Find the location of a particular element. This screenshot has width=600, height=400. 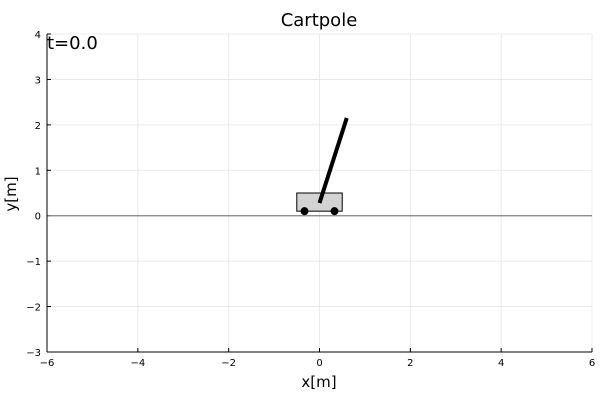

chart-title: Cartpole is located at coordinates (319, 20).